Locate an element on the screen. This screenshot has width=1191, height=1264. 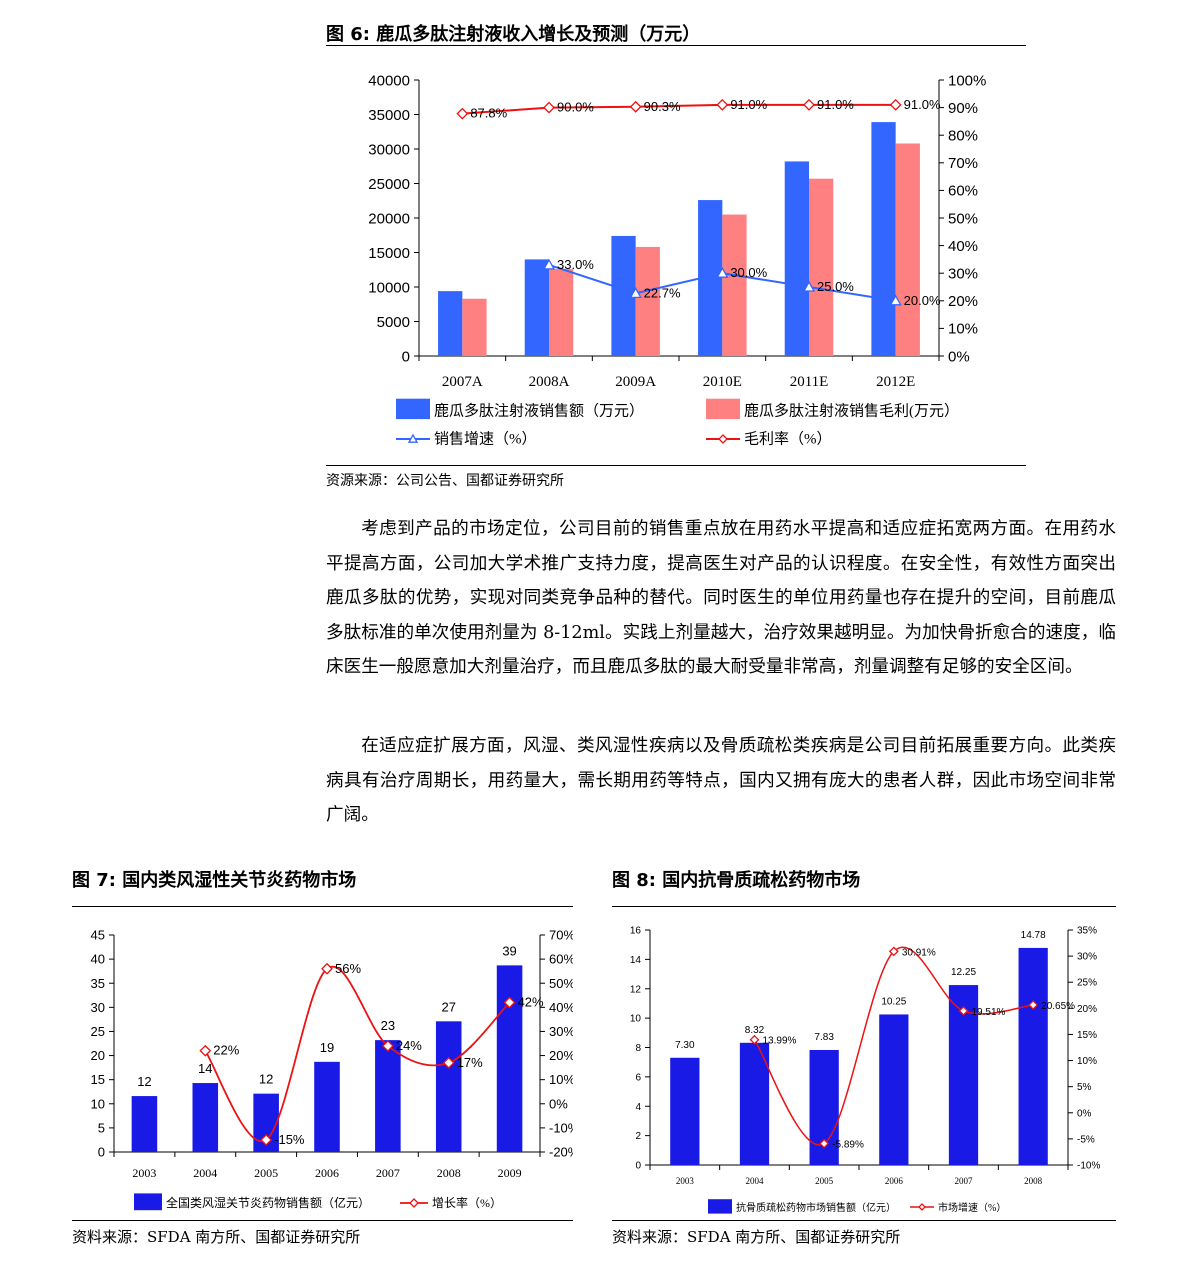
y-left-tick-label: 8 is located at coordinates (638, 1048).